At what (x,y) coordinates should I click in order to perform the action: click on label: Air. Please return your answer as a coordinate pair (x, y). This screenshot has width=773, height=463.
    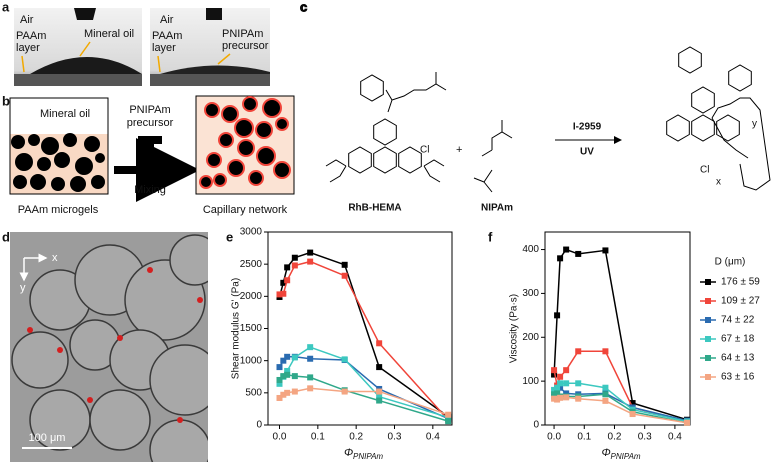
    Looking at the image, I should click on (167, 20).